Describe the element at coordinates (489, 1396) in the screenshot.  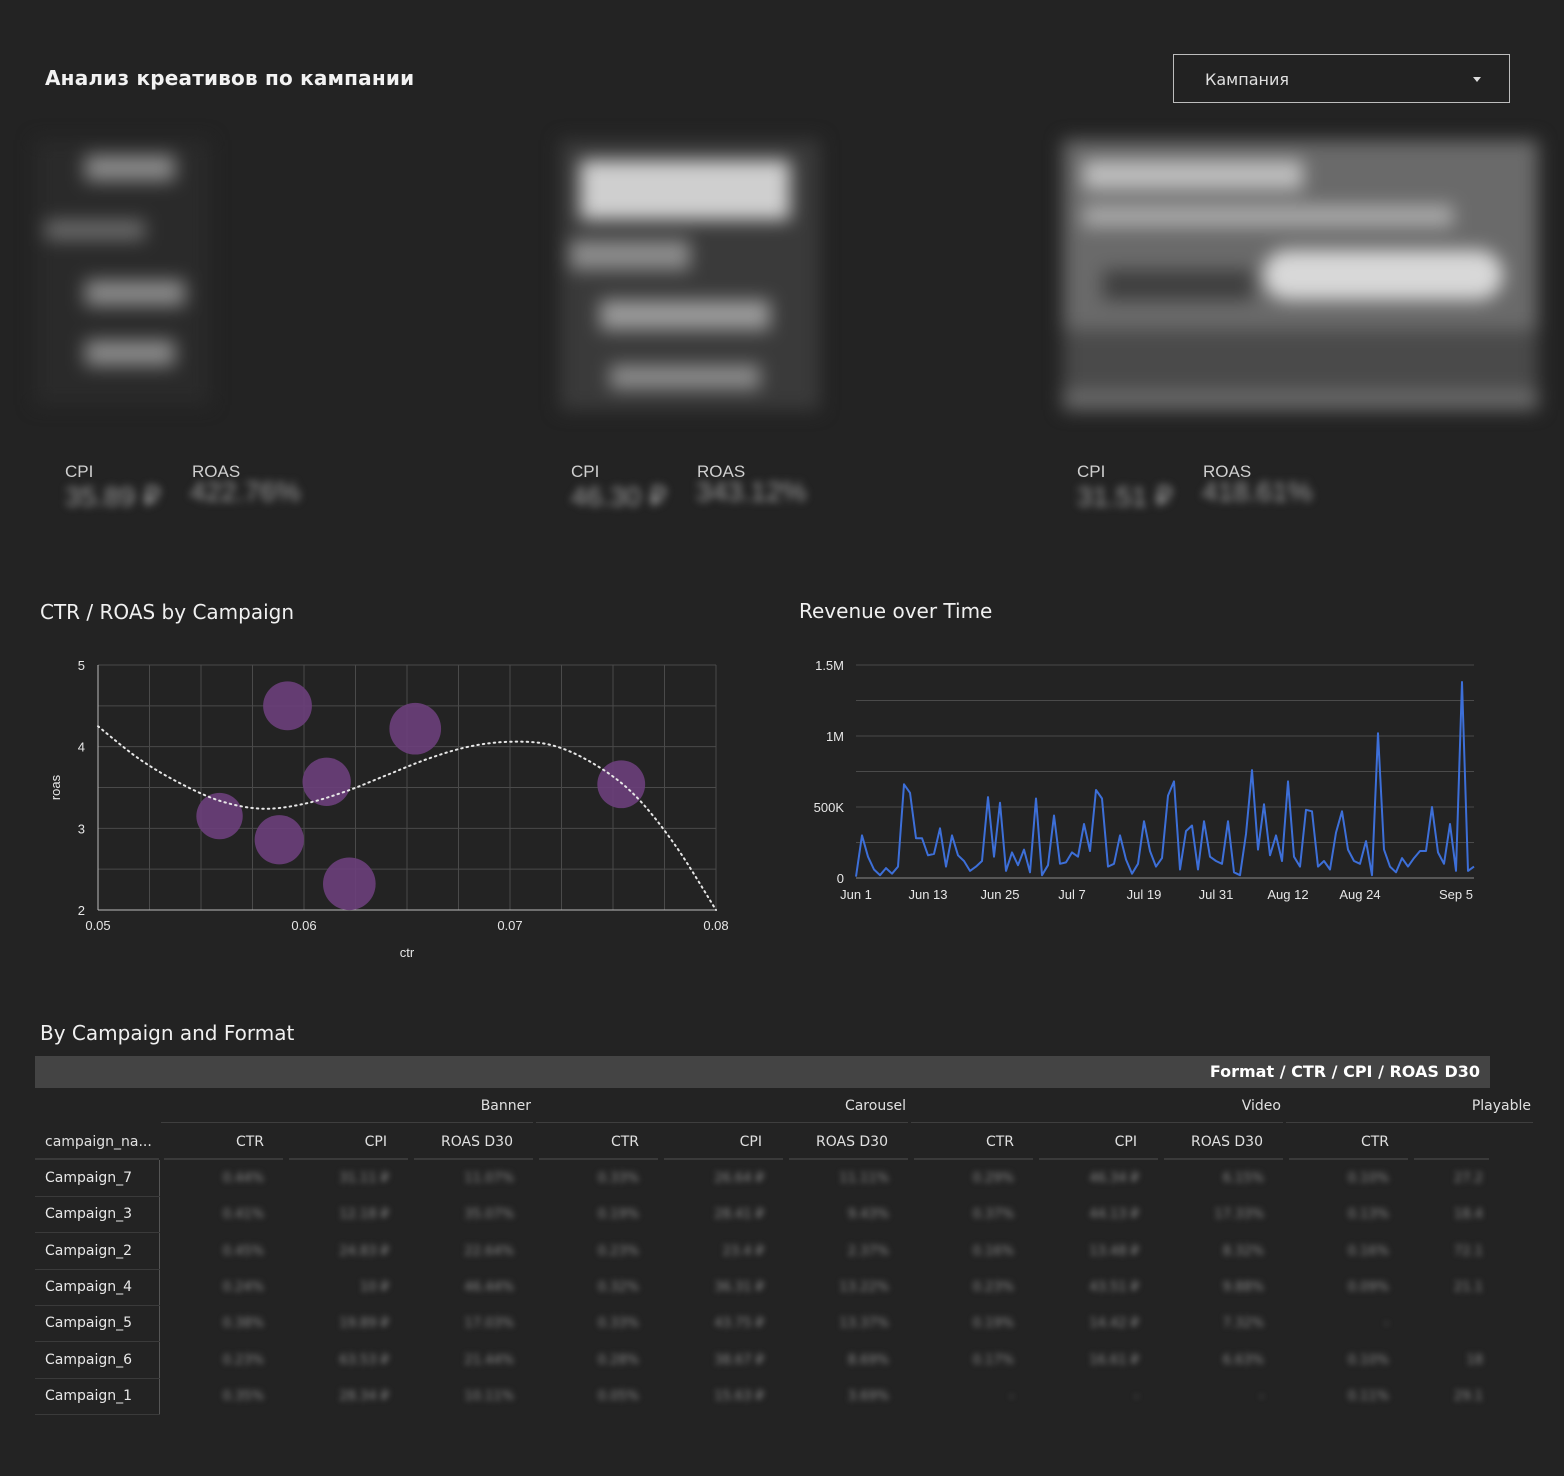
I see `table-cell: 10.11%` at that location.